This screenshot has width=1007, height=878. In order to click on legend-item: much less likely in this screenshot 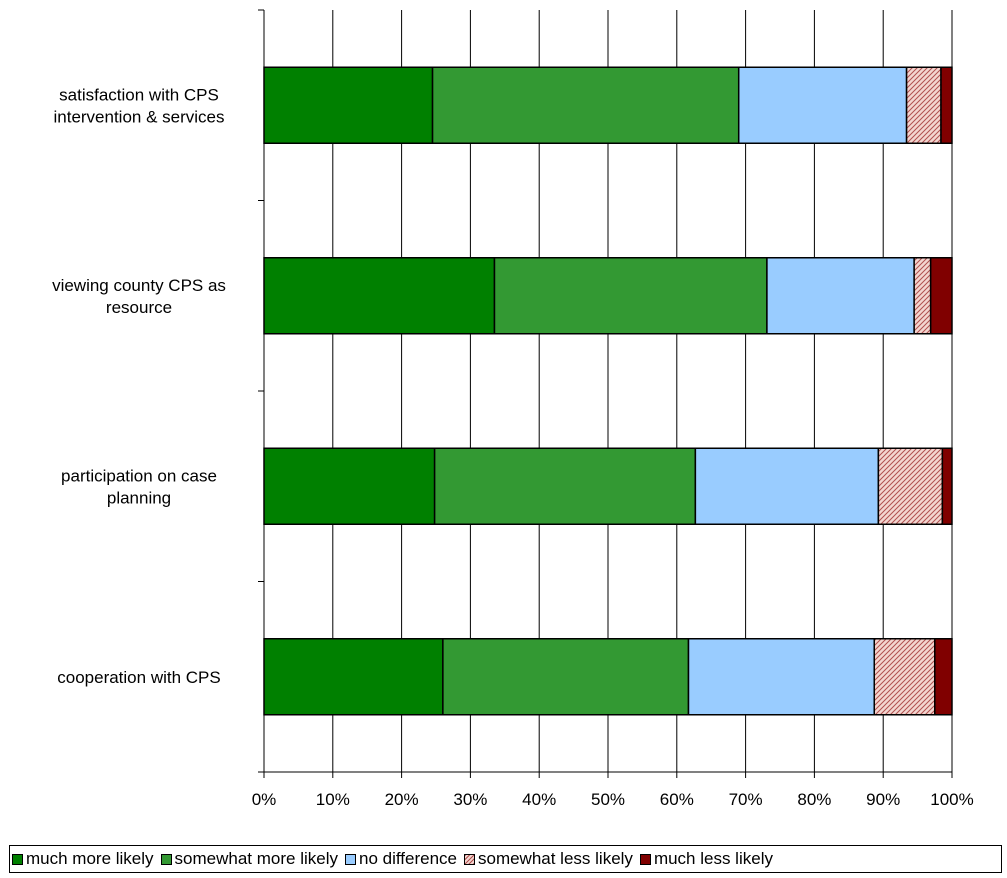, I will do `click(706, 859)`.